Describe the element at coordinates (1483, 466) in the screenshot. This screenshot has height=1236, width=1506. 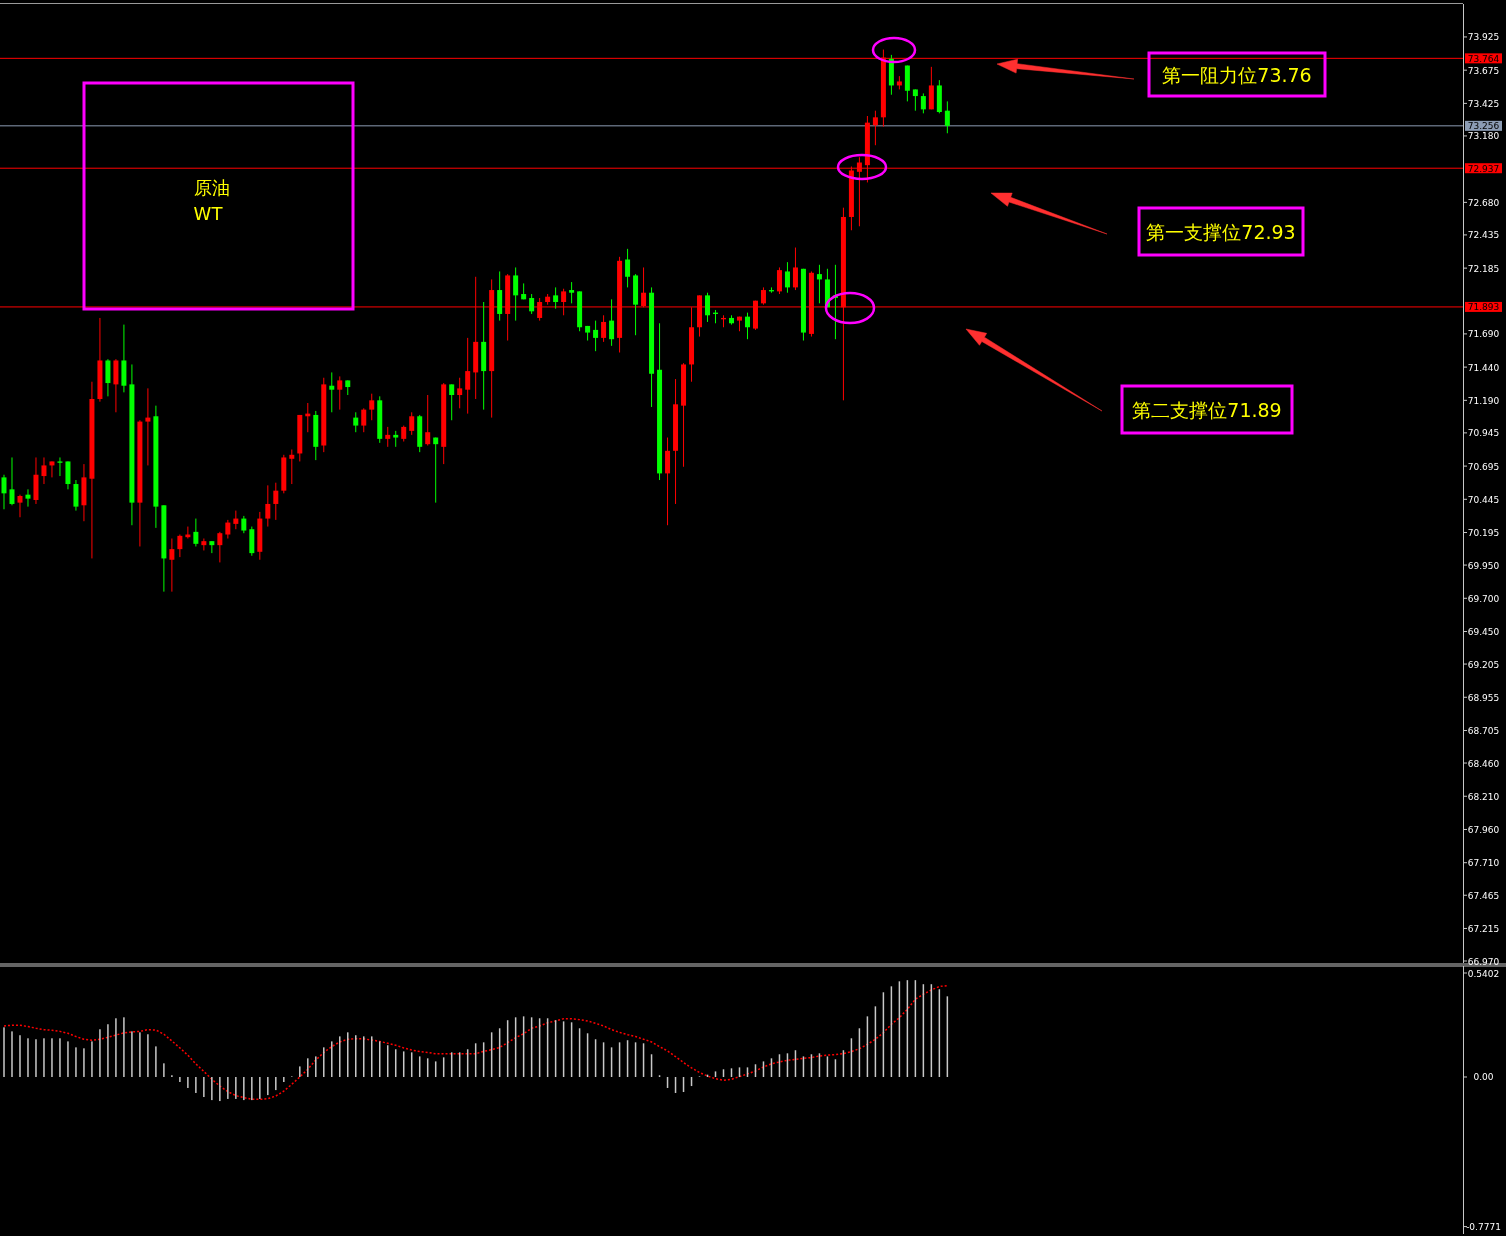
I see `y-tick-label: 70.695` at that location.